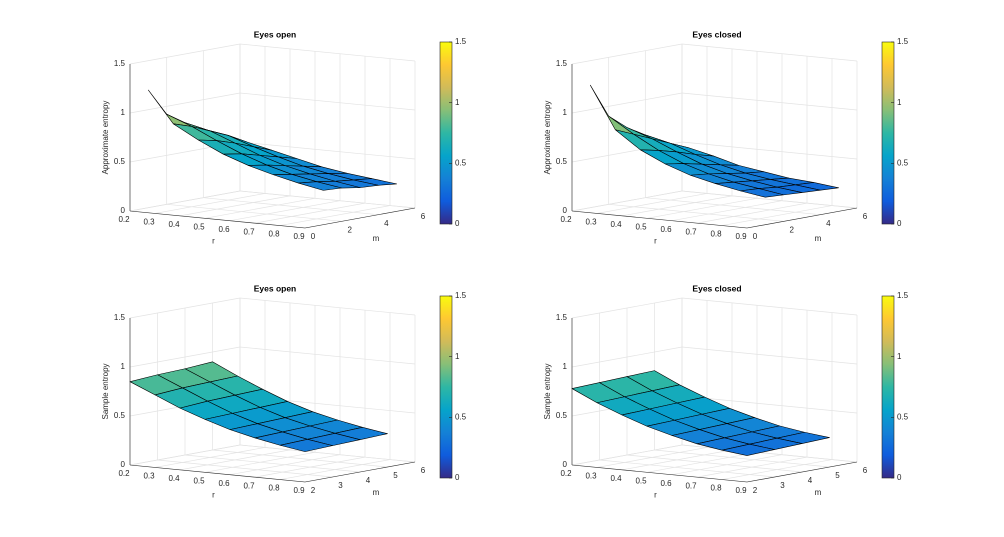  Describe the element at coordinates (616, 224) in the screenshot. I see `x-tick-label: 0.4` at that location.